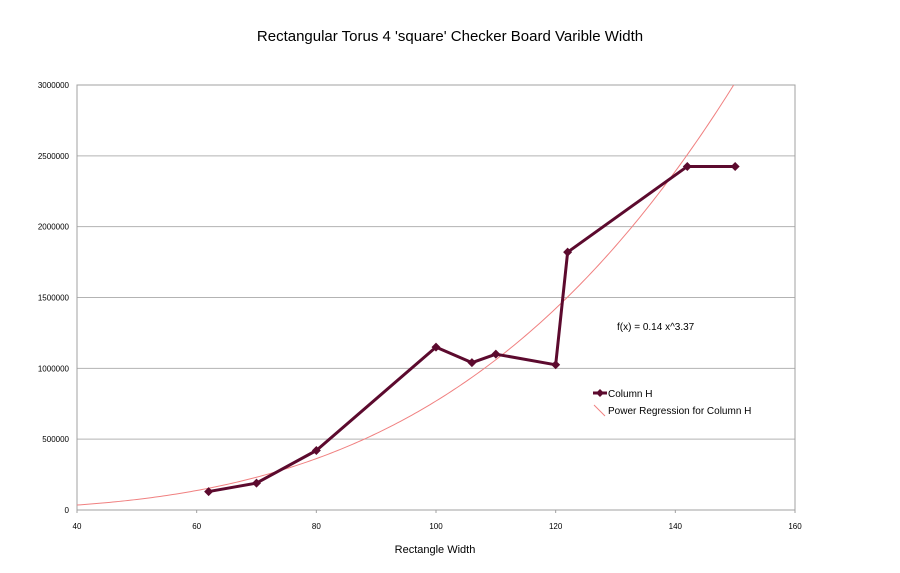 This screenshot has width=900, height=573. Describe the element at coordinates (67, 510) in the screenshot. I see `y-tick-label: 0` at that location.